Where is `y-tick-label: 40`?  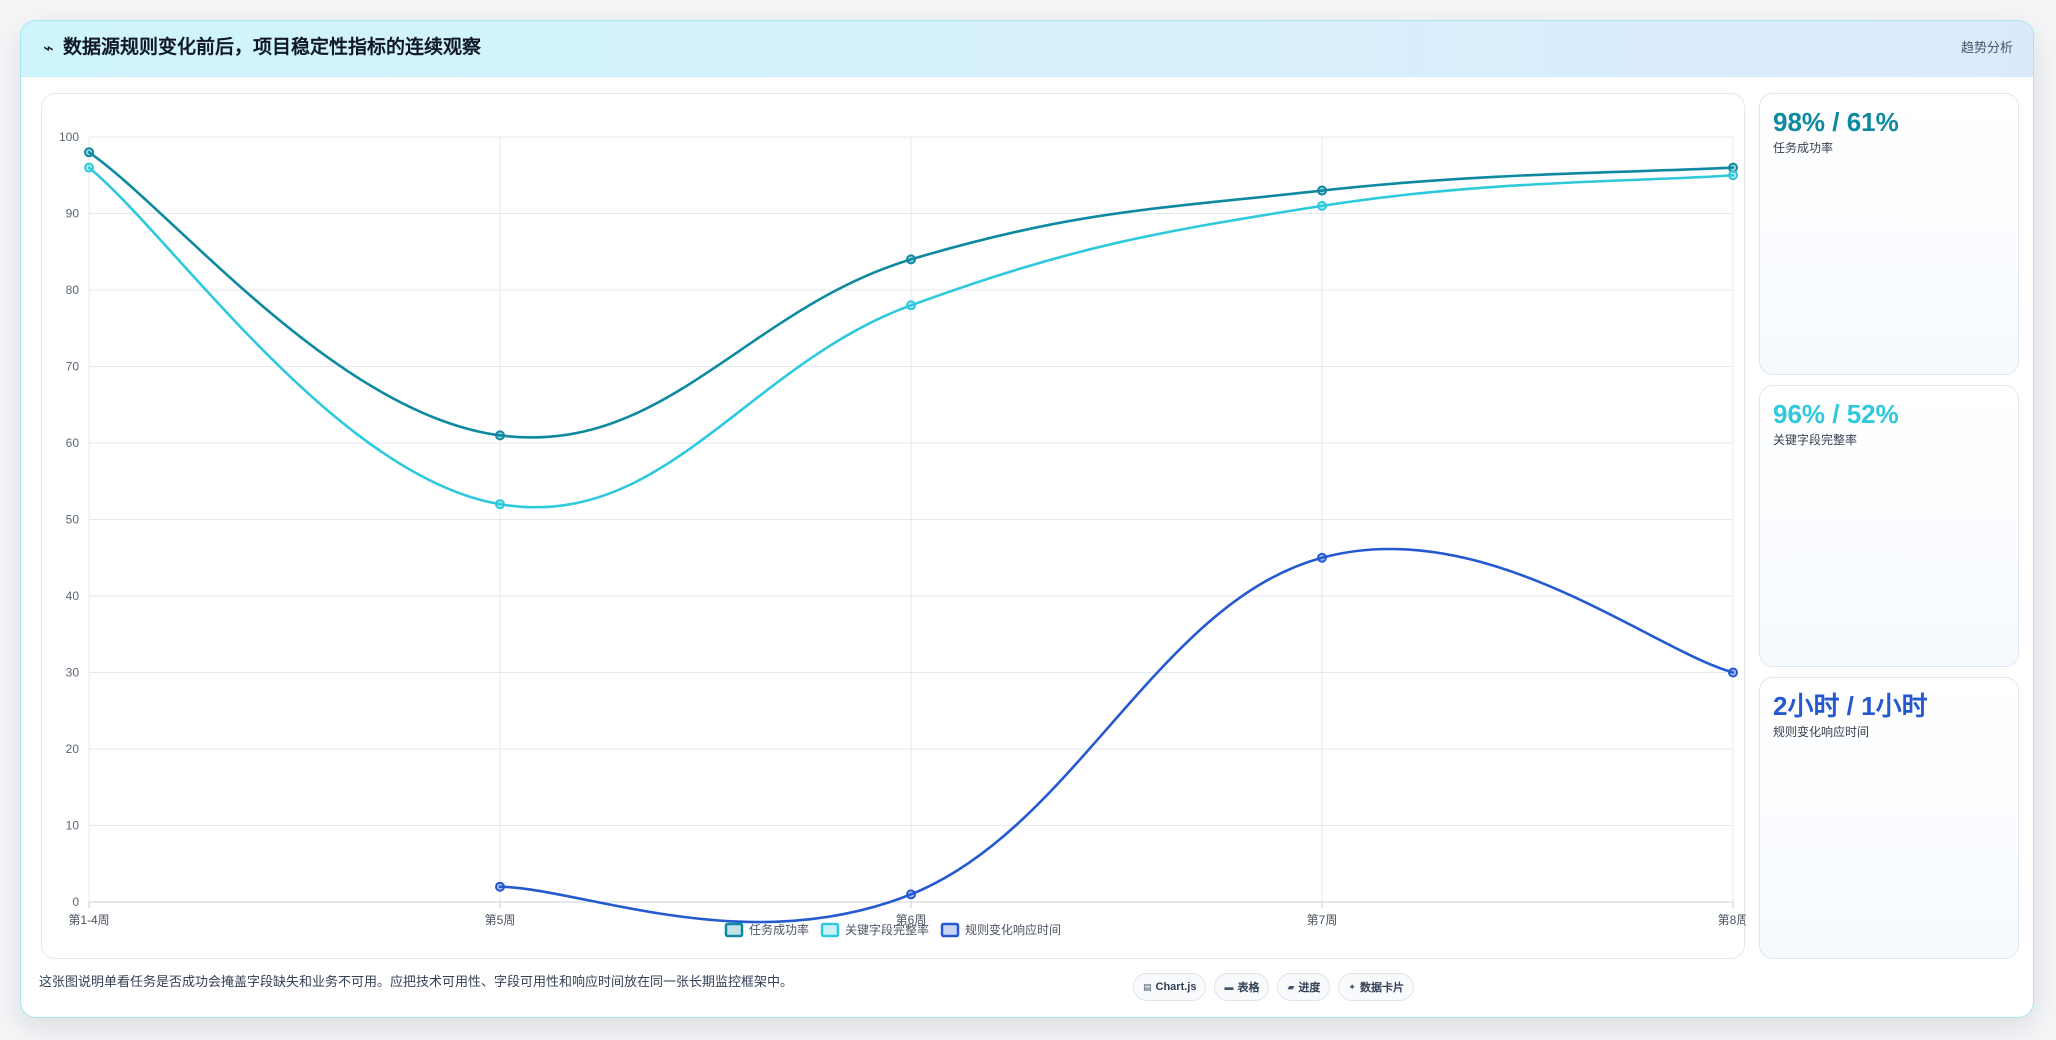 y-tick-label: 40 is located at coordinates (73, 596).